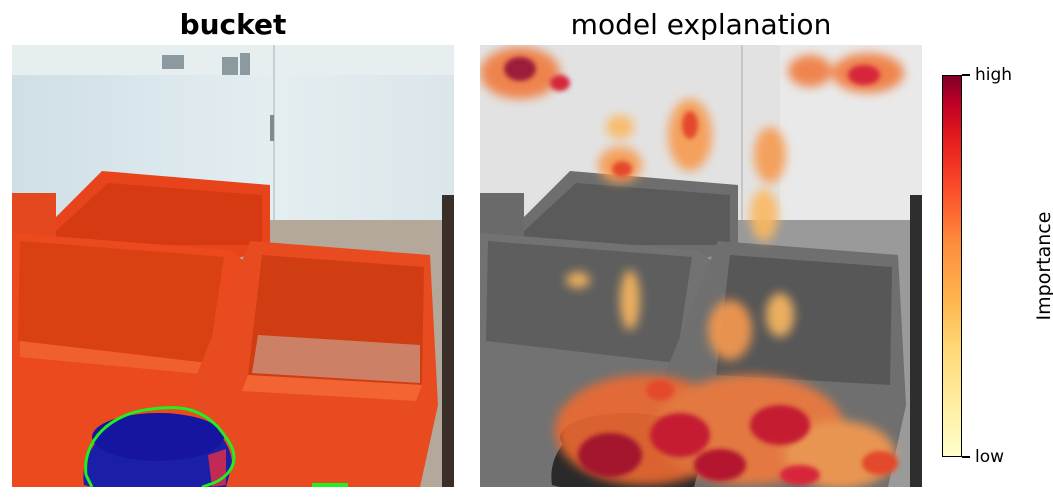  I want to click on colorbar-label: Importance, so click(1043, 266).